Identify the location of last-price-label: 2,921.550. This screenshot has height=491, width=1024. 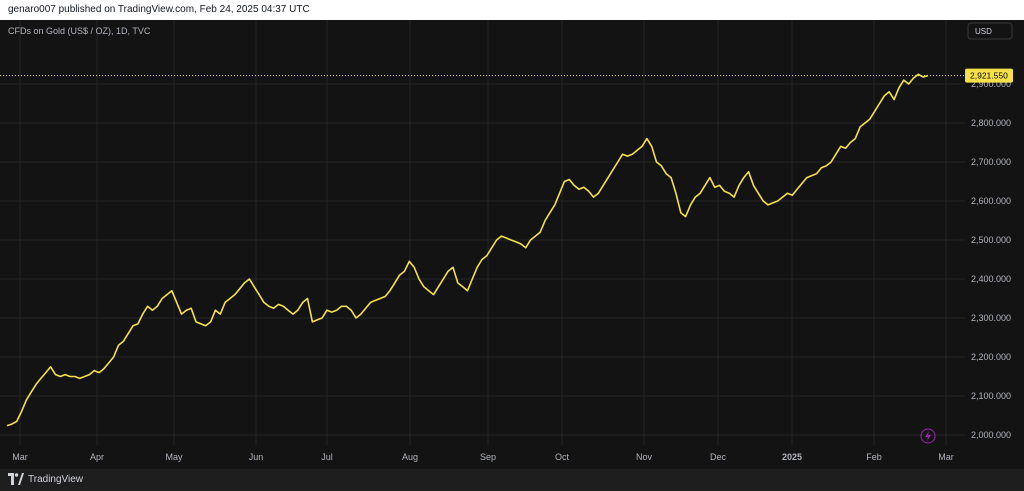
(989, 76).